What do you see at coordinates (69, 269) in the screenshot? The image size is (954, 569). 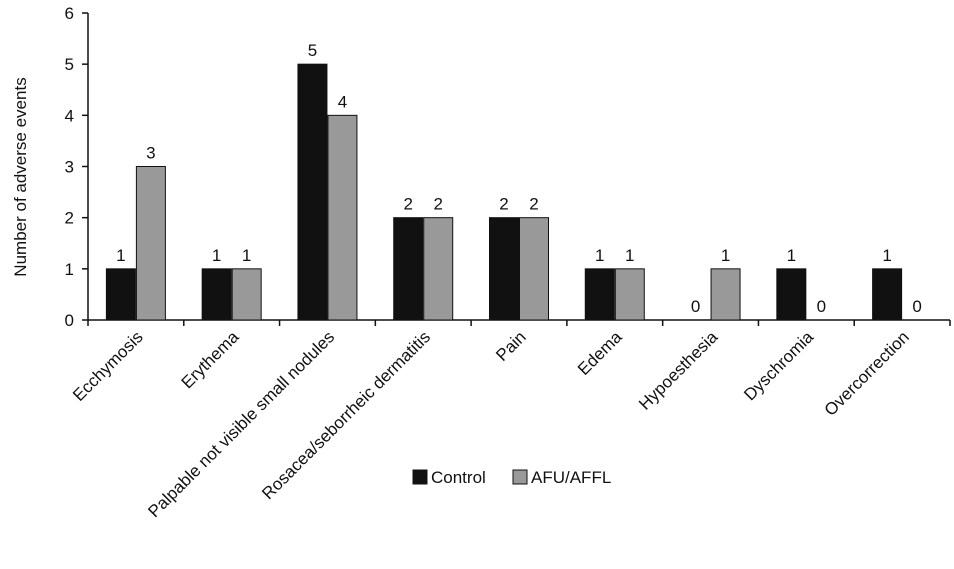 I see `y-tick-label: 1` at bounding box center [69, 269].